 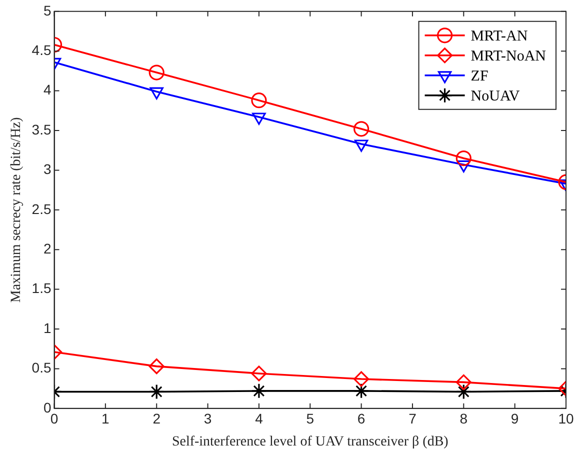 I want to click on x-tick-label: 9, so click(x=514, y=418).